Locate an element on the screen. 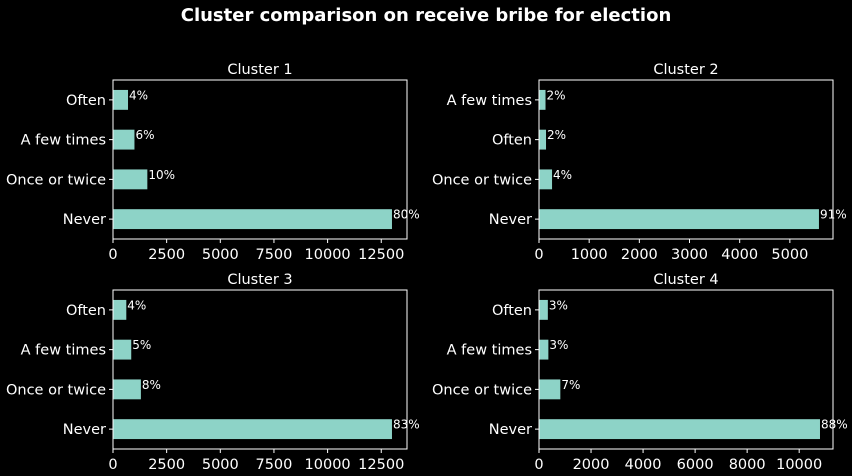 This screenshot has width=852, height=476. panel-title: Cluster 1 is located at coordinates (259, 70).